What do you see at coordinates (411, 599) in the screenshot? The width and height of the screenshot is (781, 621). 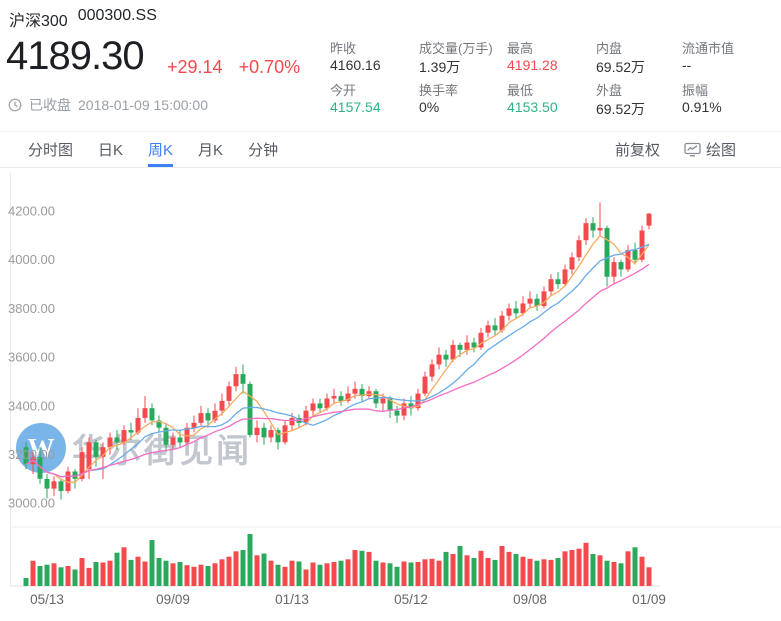 I see `x-axis-label: 05/12` at bounding box center [411, 599].